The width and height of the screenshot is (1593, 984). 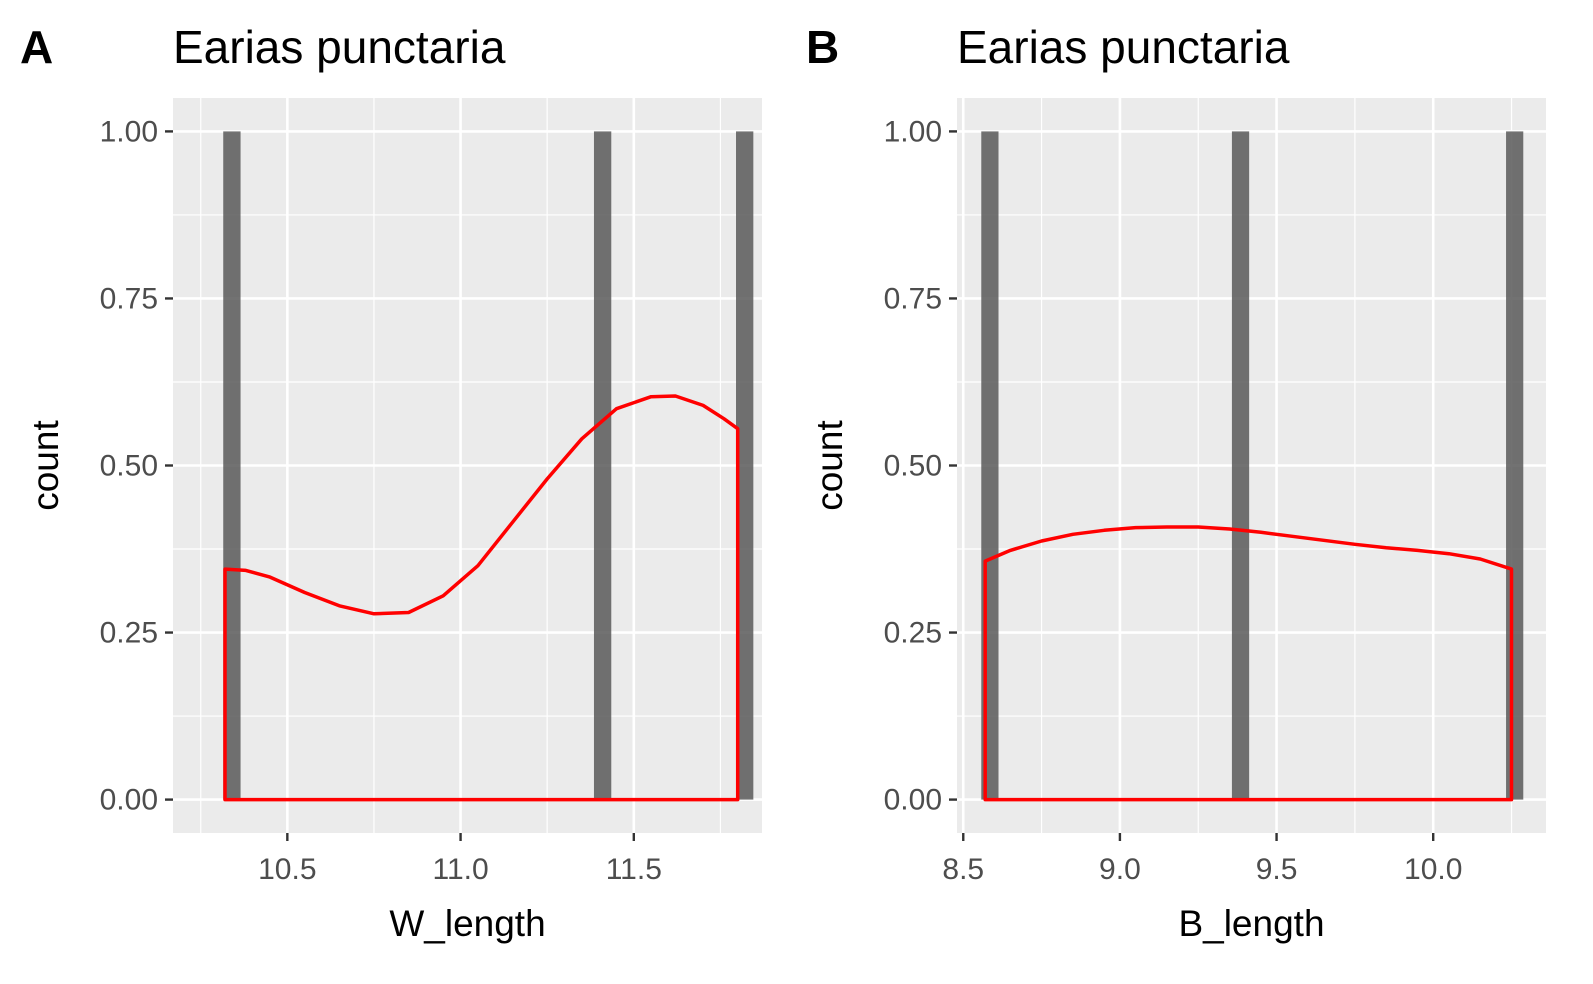 I want to click on panel-tag: B, so click(x=822, y=47).